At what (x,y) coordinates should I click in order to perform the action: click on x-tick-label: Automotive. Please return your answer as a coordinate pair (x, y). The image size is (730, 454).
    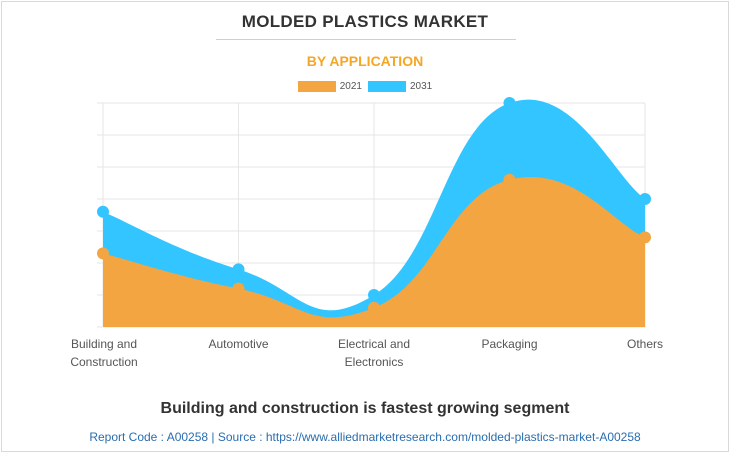
    Looking at the image, I should click on (238, 344).